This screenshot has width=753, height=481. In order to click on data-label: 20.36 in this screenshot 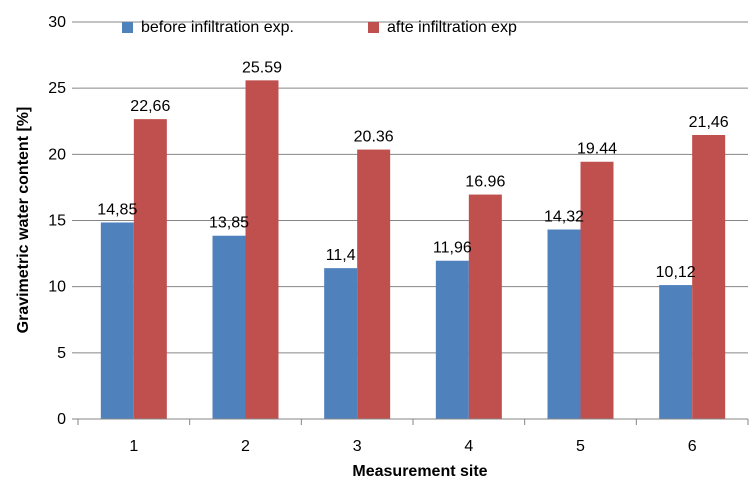, I will do `click(374, 137)`.